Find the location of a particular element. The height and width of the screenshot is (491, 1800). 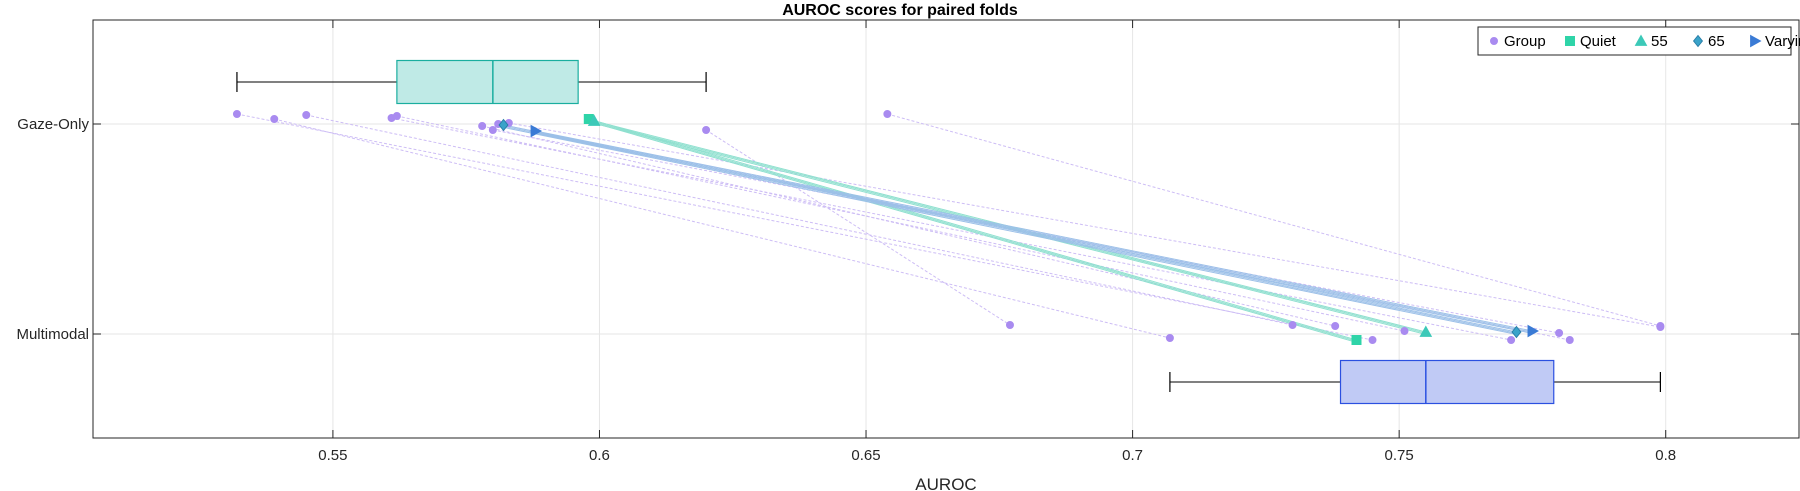

x-axis-title: AUROC is located at coordinates (945, 483).